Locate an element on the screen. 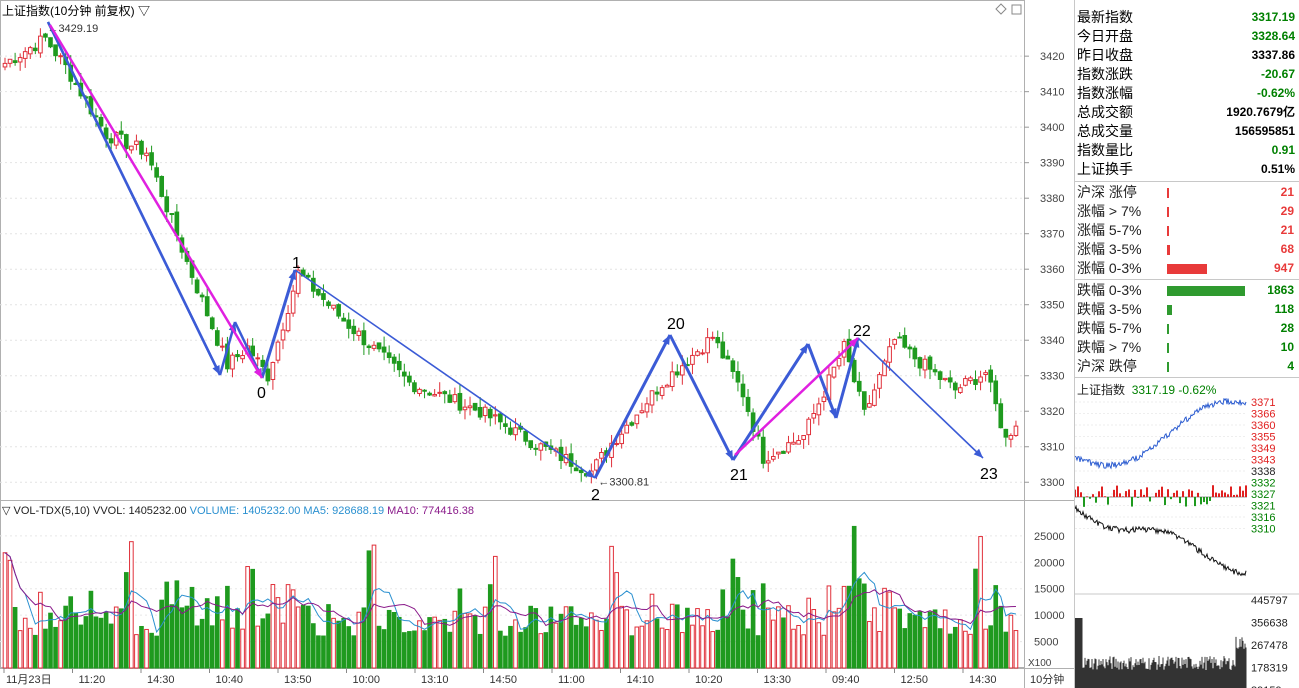  wave-arrow-head is located at coordinates (729, 455).